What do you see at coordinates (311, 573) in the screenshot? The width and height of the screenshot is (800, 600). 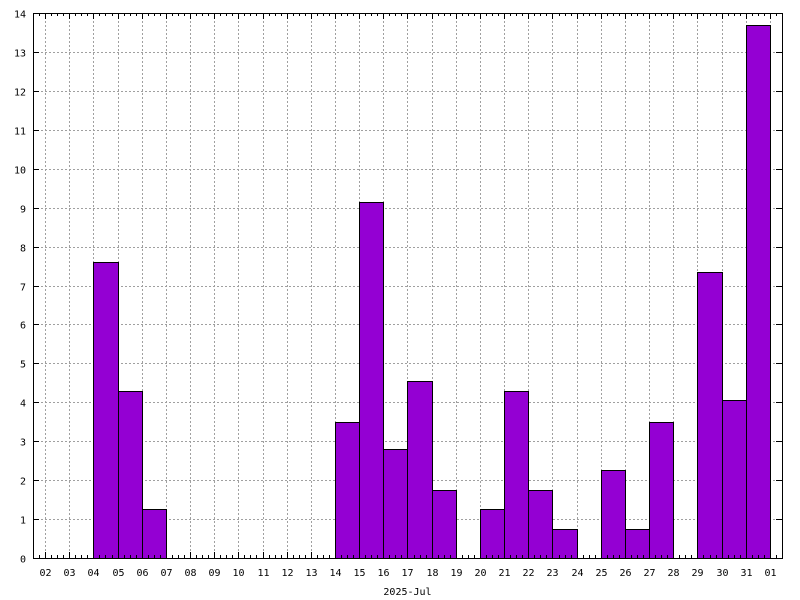 I see `x-tick-label: 13` at bounding box center [311, 573].